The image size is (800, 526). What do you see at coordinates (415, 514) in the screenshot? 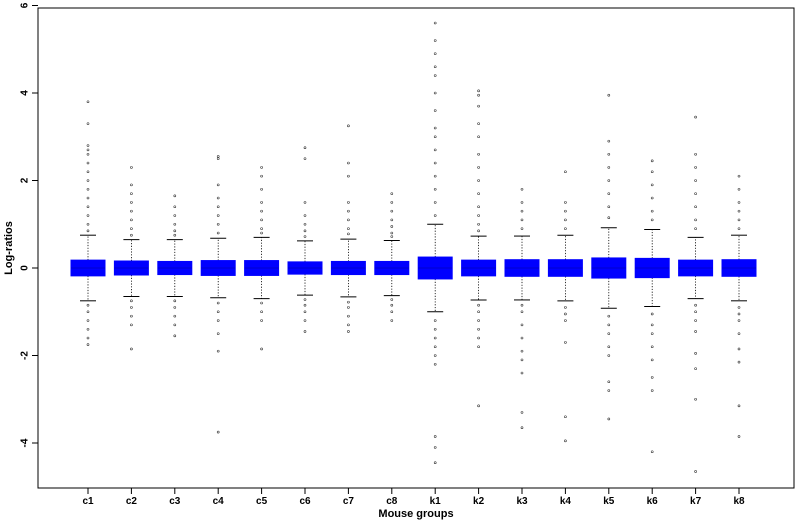
I see `x-axis-title: Mouse groups` at bounding box center [415, 514].